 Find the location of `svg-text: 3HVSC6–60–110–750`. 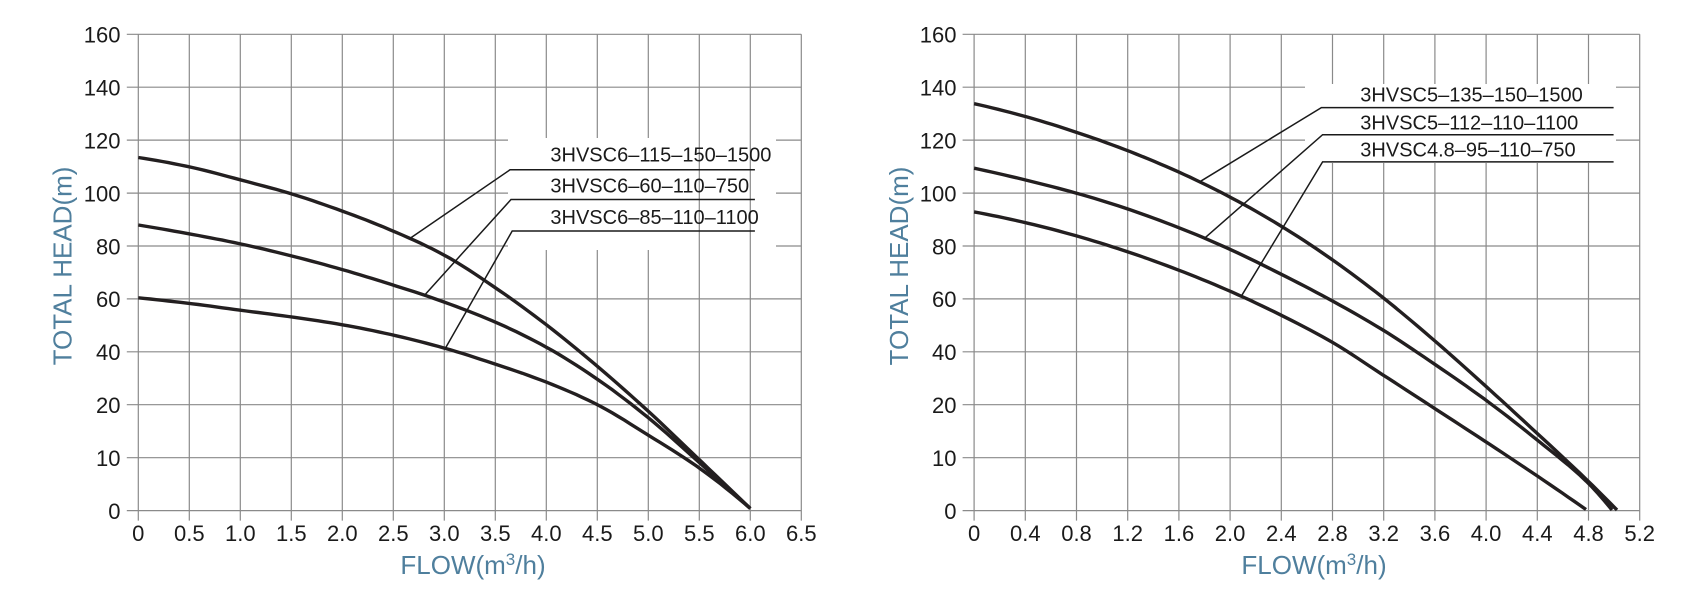

svg-text: 3HVSC6–60–110–750 is located at coordinates (649, 187).